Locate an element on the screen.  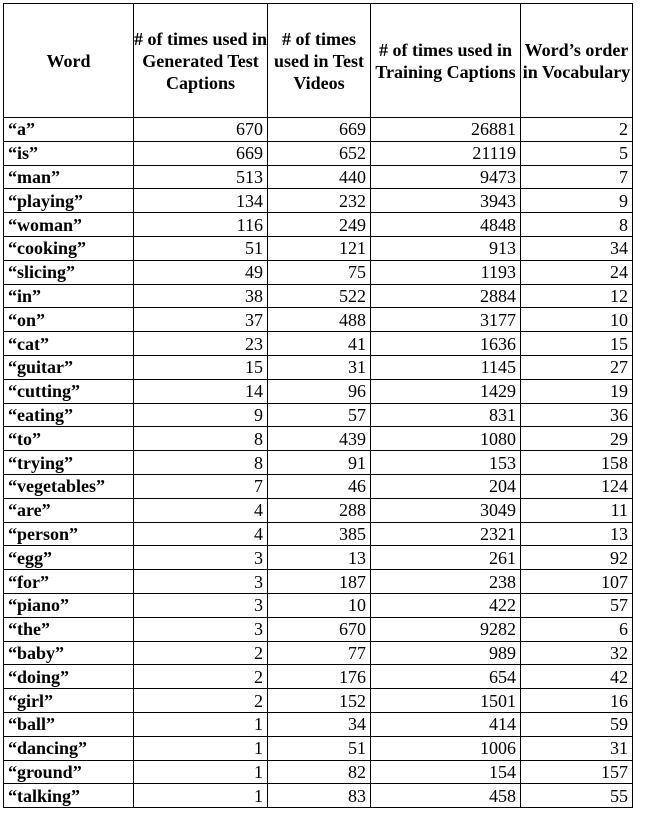
word-cell: “cooking” is located at coordinates (68, 248).